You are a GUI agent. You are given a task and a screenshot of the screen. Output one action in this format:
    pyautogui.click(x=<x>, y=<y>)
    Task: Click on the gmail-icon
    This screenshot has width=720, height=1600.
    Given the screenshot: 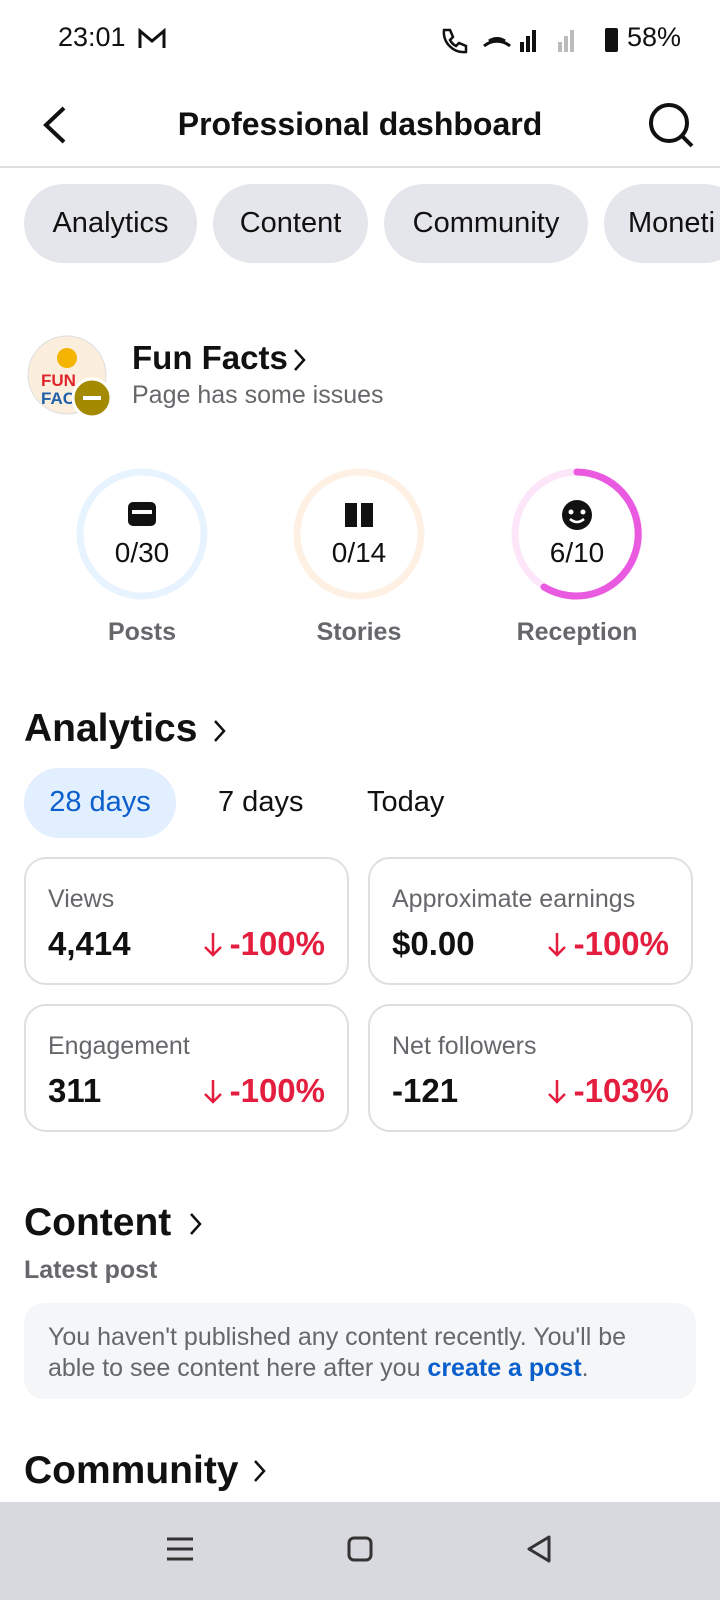 What is the action you would take?
    pyautogui.click(x=152, y=37)
    